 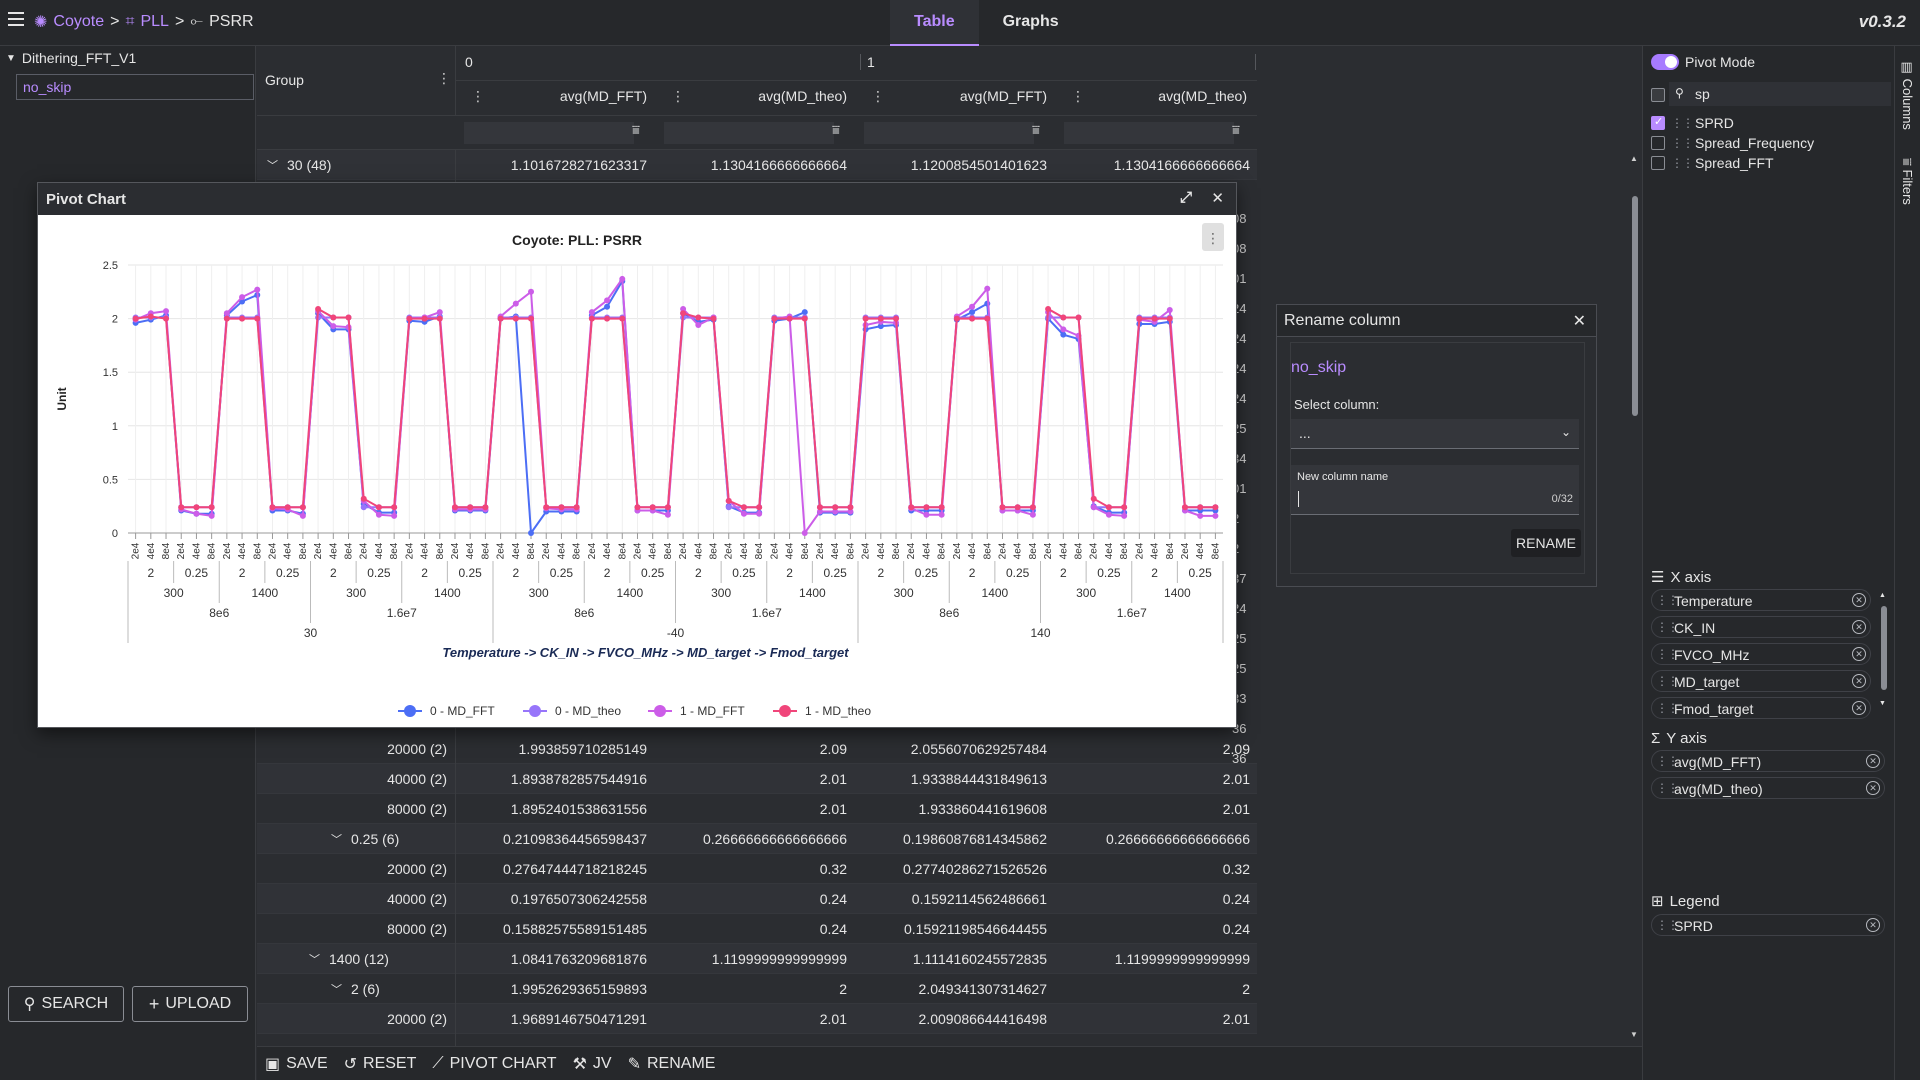 I want to click on side-tab-columns: ▥ Columns, so click(x=1907, y=95).